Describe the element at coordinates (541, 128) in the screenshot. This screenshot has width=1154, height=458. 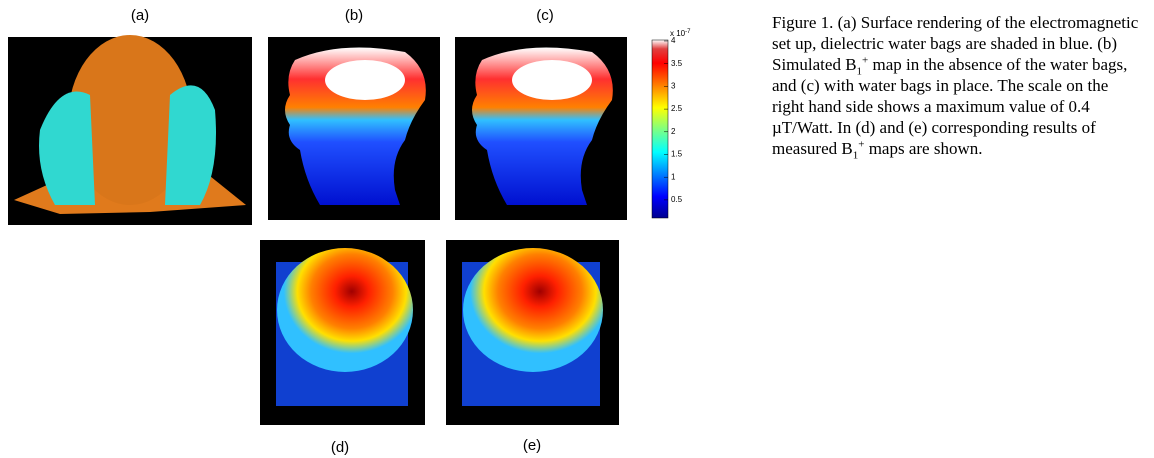
I see `panel-c` at that location.